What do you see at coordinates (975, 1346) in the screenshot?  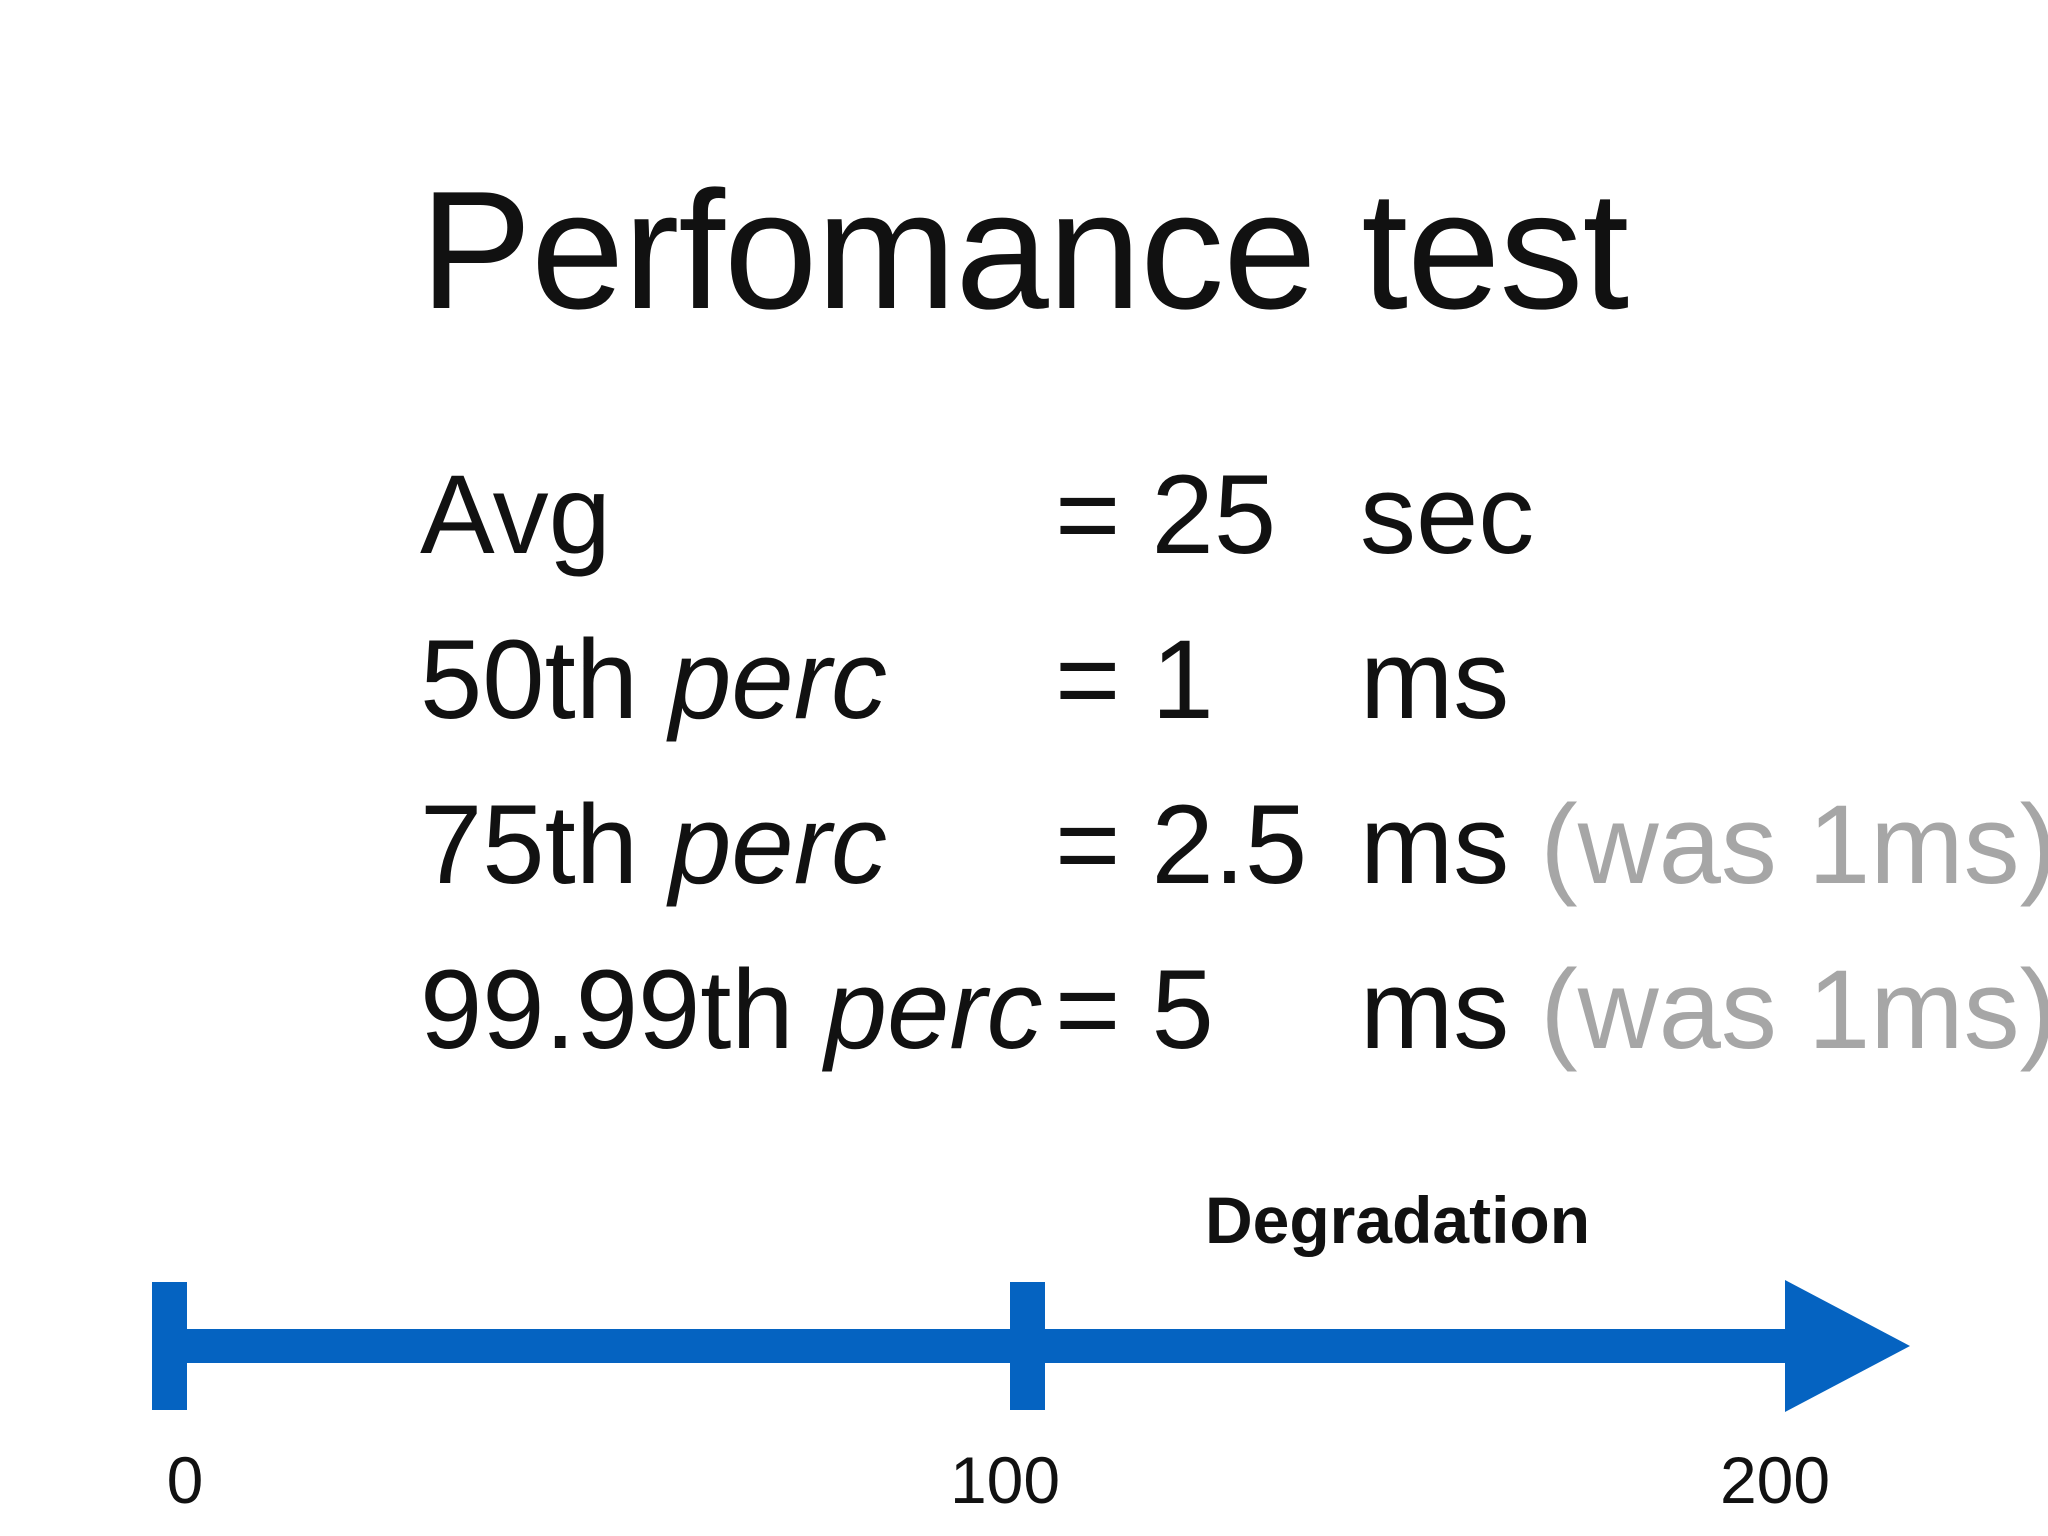 I see `axis-line` at bounding box center [975, 1346].